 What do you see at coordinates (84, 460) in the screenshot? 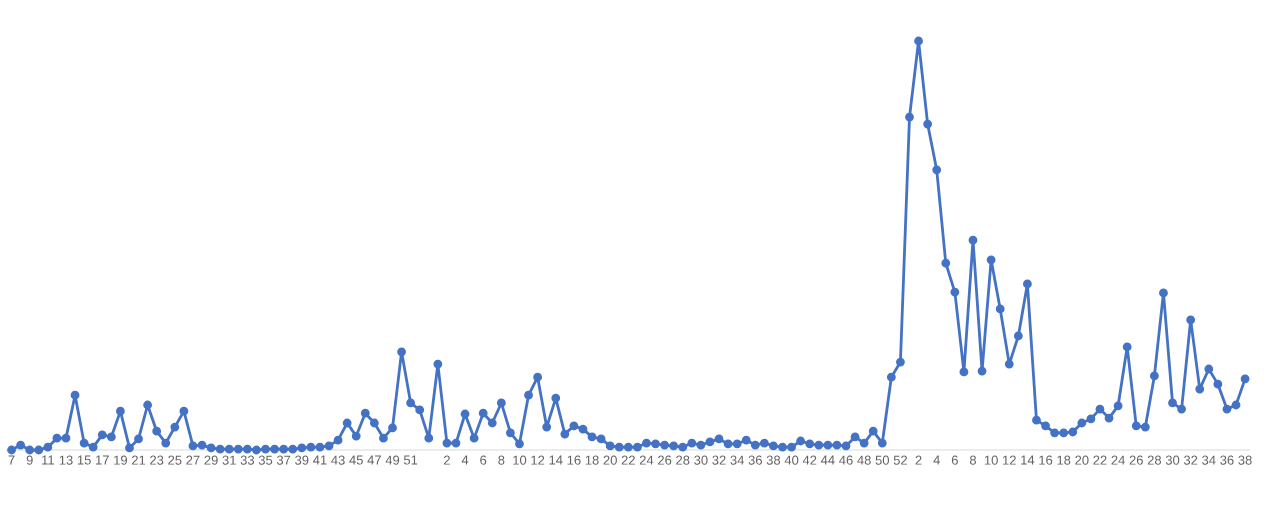
I see `x-tick-label: 15` at bounding box center [84, 460].